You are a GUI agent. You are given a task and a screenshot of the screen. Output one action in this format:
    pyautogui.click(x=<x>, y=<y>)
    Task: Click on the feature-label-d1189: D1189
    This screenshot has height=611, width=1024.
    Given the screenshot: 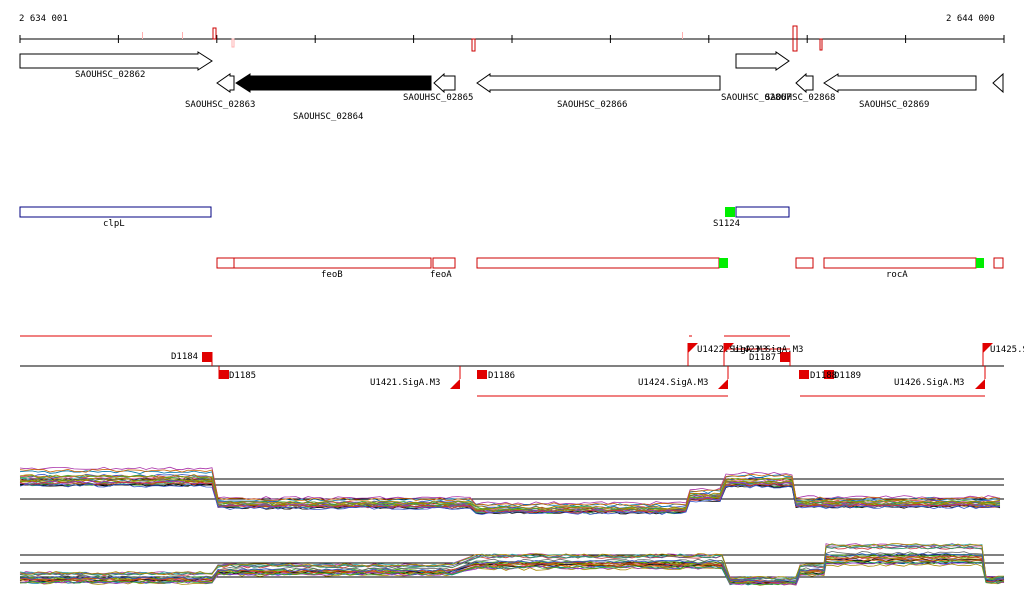 What is the action you would take?
    pyautogui.click(x=848, y=376)
    